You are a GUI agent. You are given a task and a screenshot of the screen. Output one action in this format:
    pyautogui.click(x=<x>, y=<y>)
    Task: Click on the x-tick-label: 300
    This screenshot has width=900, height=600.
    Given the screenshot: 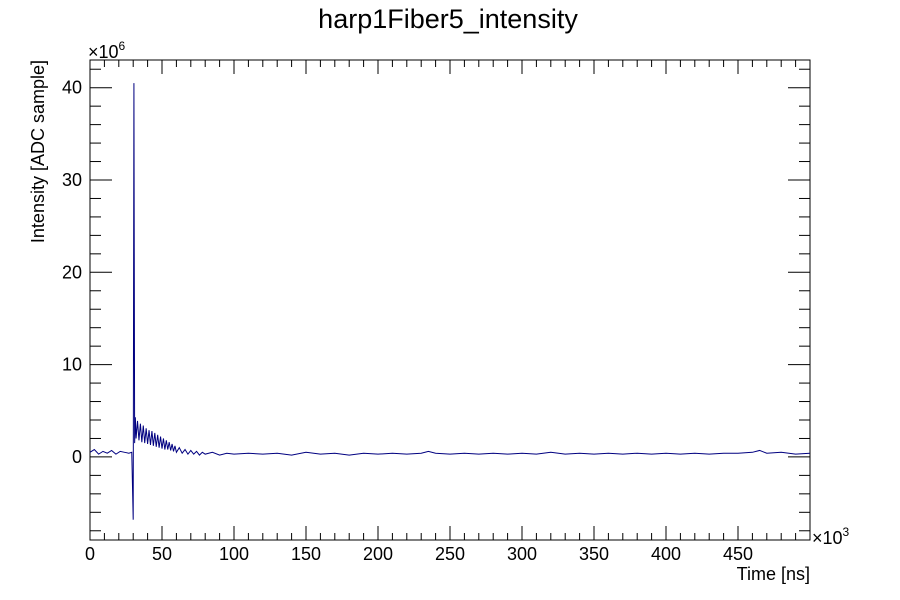 What is the action you would take?
    pyautogui.click(x=522, y=554)
    